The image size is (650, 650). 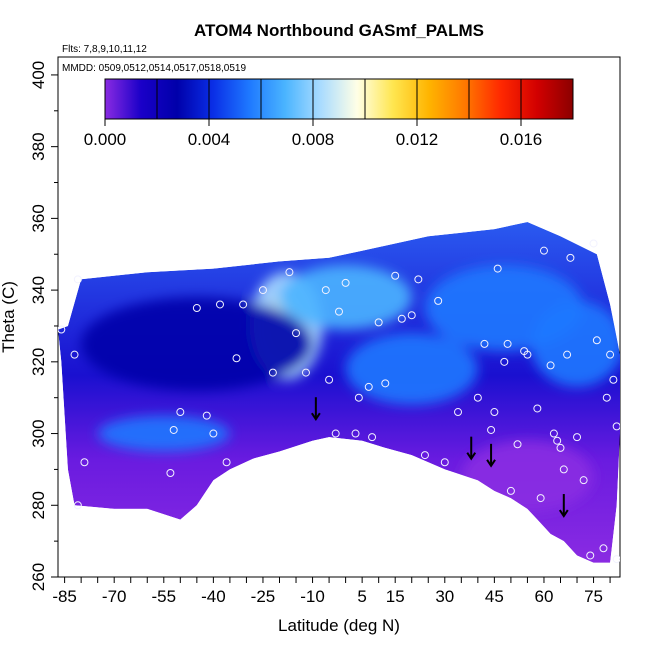 I want to click on x-tick-label: -70, so click(x=114, y=596).